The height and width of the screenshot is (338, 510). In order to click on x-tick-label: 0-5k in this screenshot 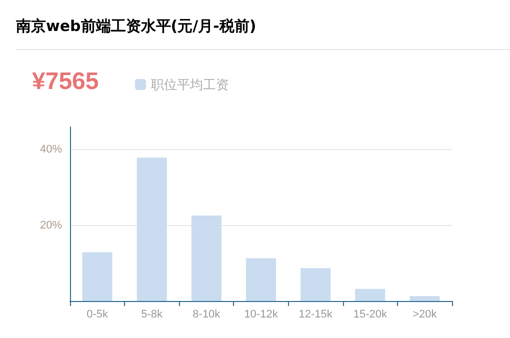, I will do `click(97, 314)`.